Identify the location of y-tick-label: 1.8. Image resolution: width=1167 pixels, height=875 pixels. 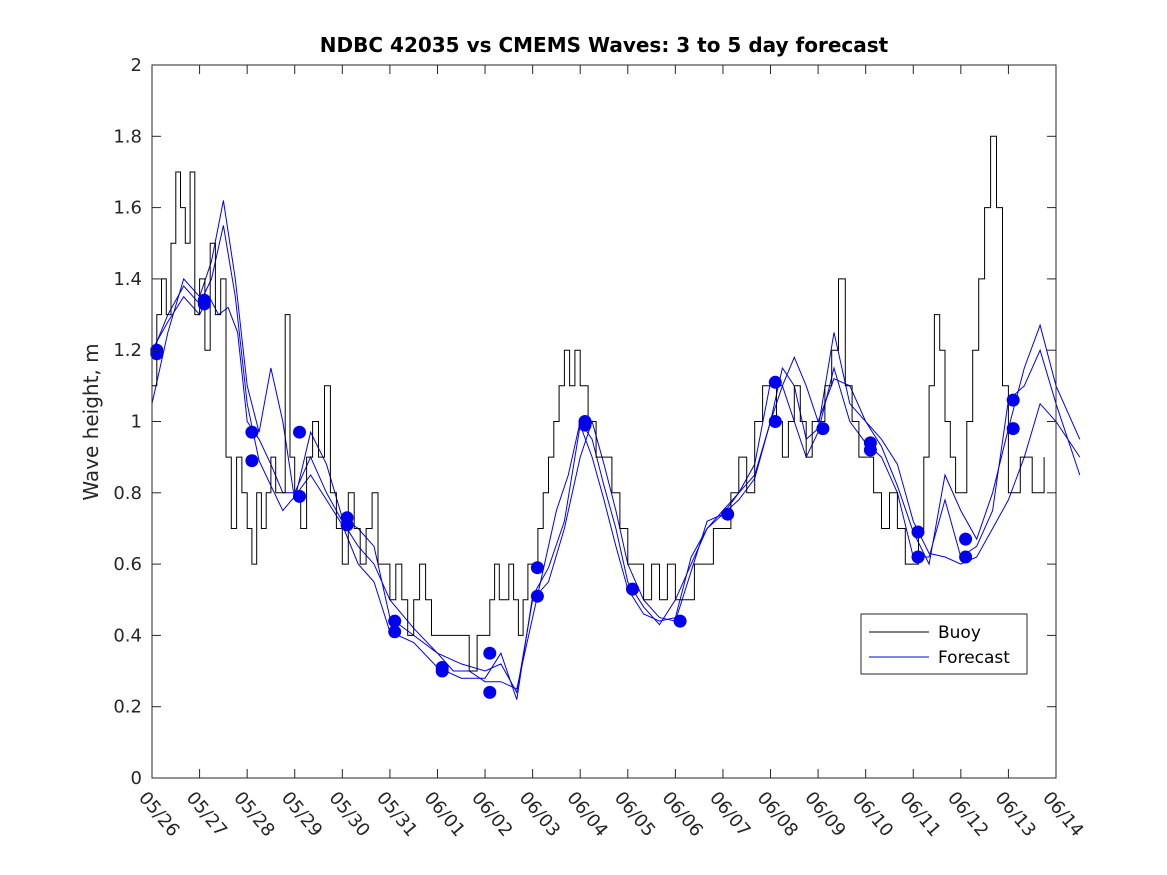
(127, 136).